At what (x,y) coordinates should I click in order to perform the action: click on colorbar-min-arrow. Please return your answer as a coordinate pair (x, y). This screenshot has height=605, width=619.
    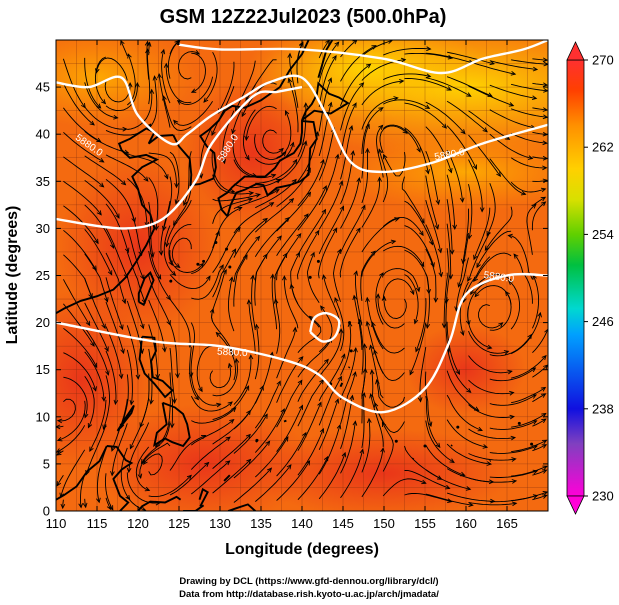
    Looking at the image, I should click on (575, 505).